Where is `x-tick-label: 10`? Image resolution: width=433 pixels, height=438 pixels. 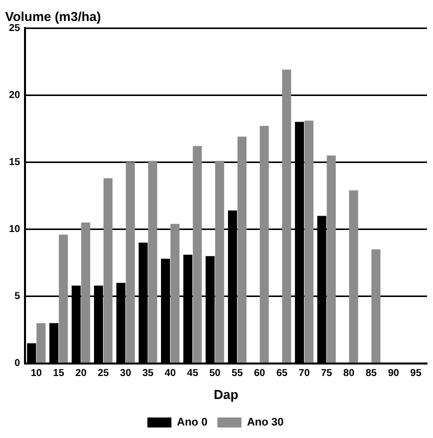
x-tick-label: 10 is located at coordinates (36, 374).